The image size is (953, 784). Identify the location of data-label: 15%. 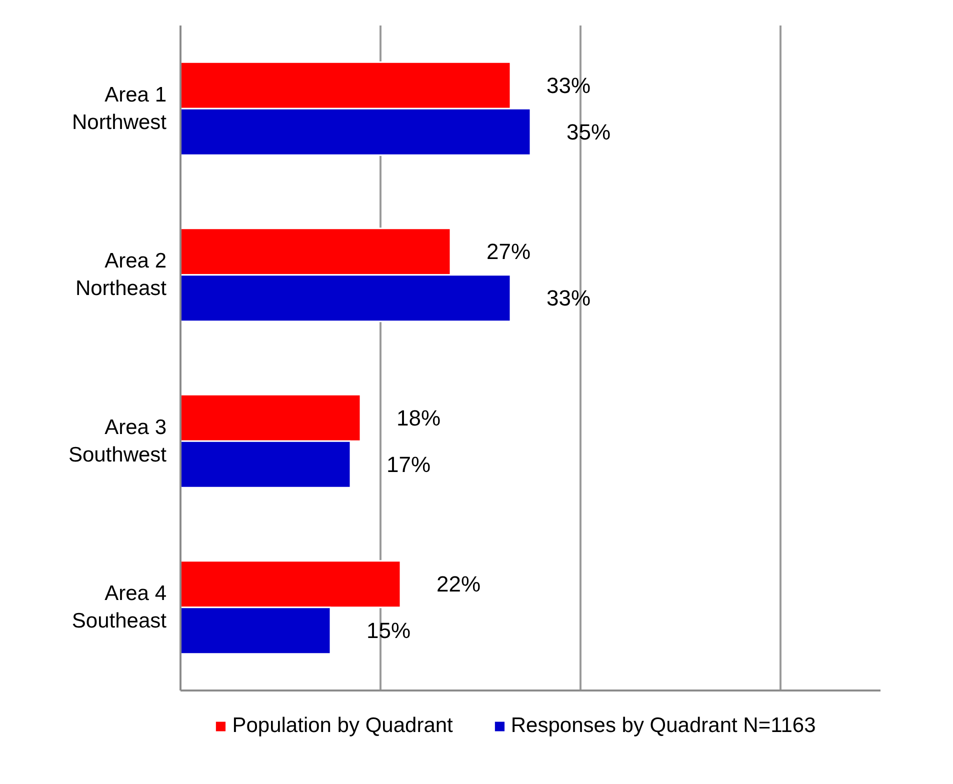
(388, 631).